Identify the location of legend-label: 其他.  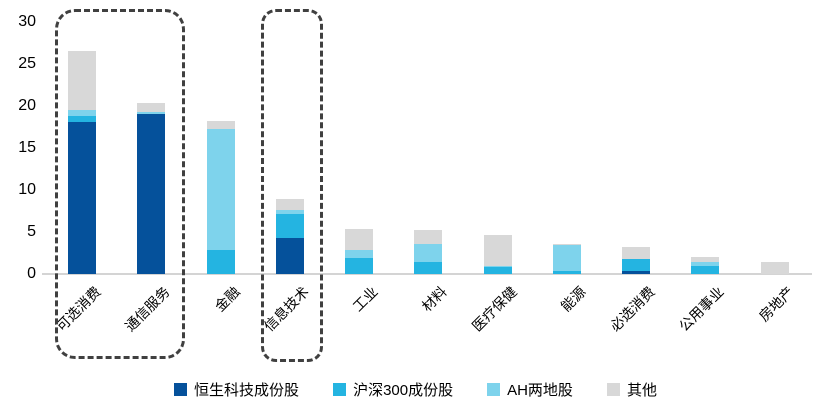
(641, 390).